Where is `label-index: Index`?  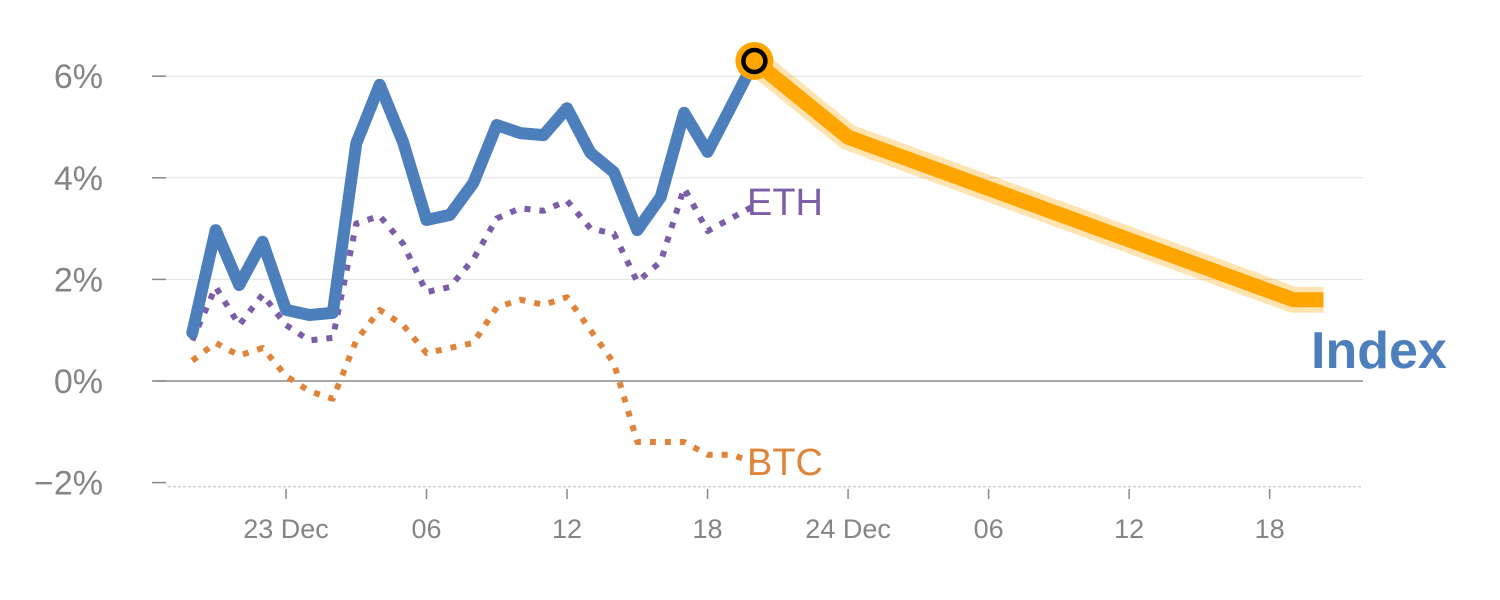 label-index: Index is located at coordinates (1379, 351).